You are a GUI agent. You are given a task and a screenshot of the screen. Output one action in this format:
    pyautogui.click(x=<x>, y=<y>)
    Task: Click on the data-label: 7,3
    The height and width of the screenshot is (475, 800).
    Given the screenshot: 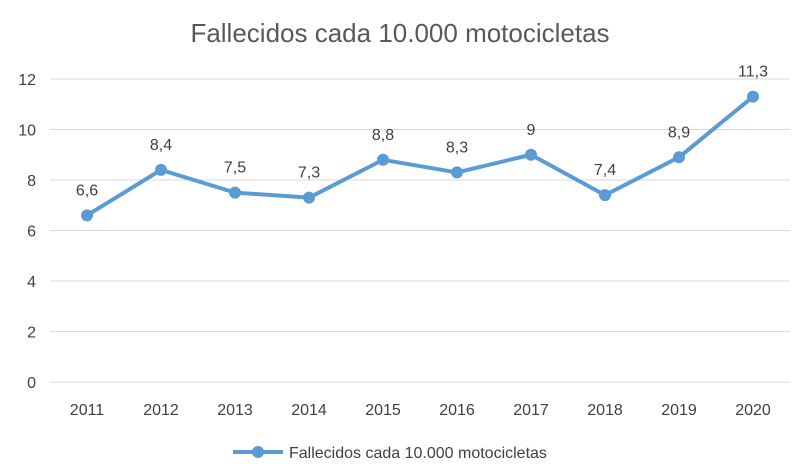 What is the action you would take?
    pyautogui.click(x=309, y=173)
    